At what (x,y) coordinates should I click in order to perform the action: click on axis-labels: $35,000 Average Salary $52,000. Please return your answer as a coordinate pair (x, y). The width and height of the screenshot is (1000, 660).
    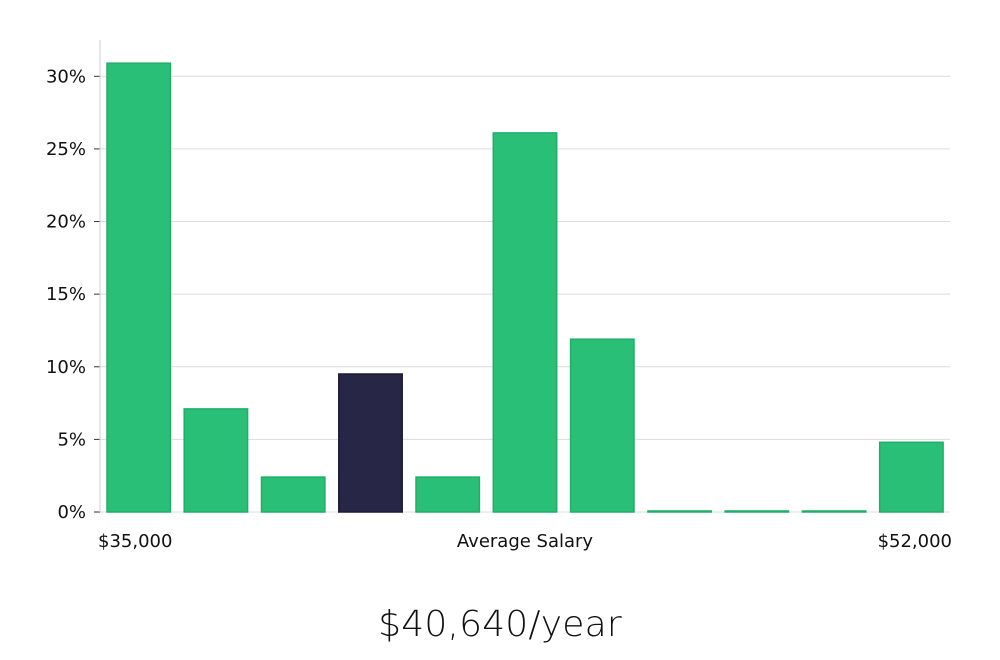
    Looking at the image, I should click on (525, 541).